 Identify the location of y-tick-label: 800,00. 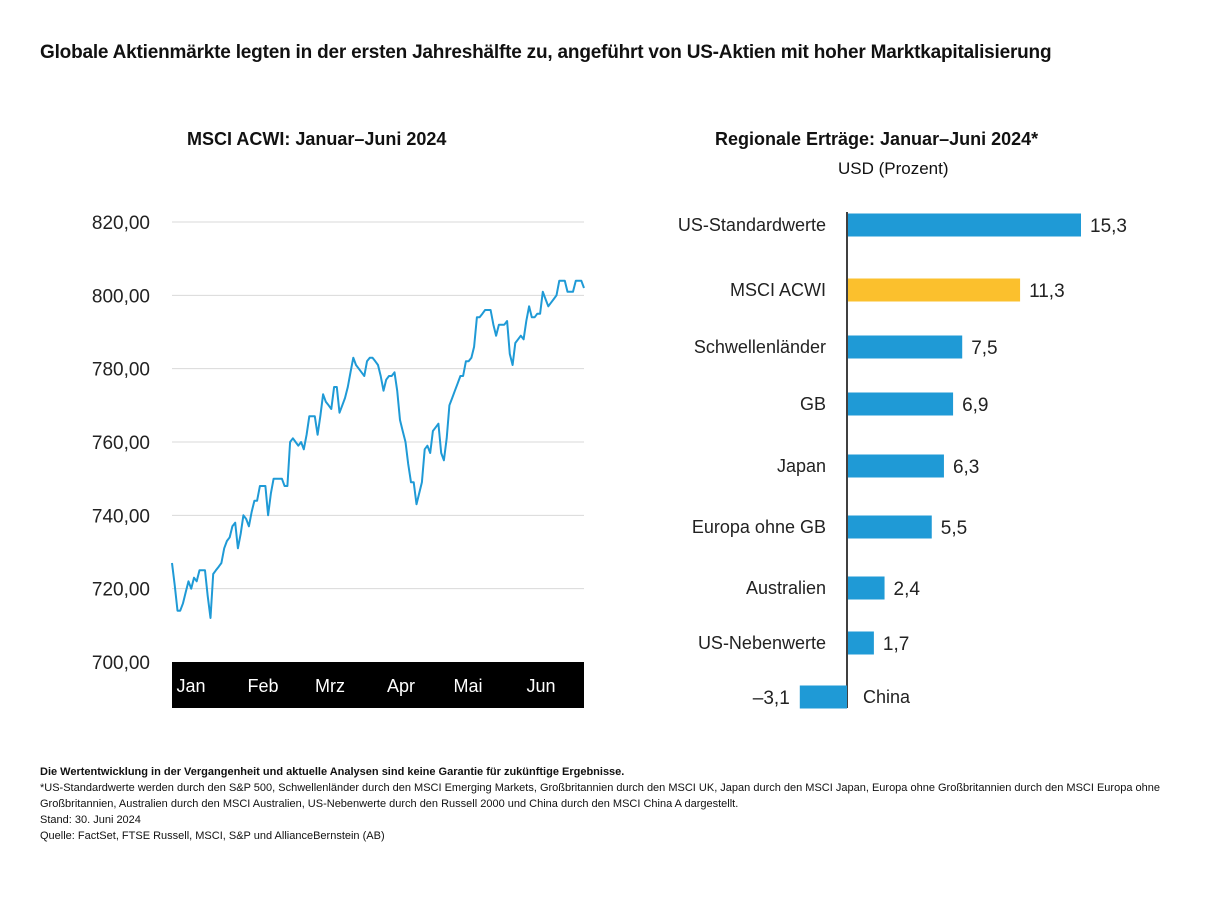
(121, 296).